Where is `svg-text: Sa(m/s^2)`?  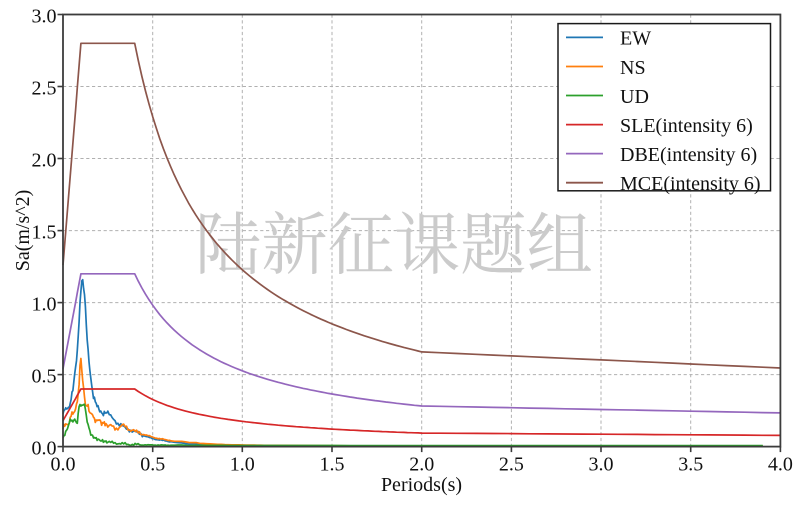
svg-text: Sa(m/s^2) is located at coordinates (23, 231).